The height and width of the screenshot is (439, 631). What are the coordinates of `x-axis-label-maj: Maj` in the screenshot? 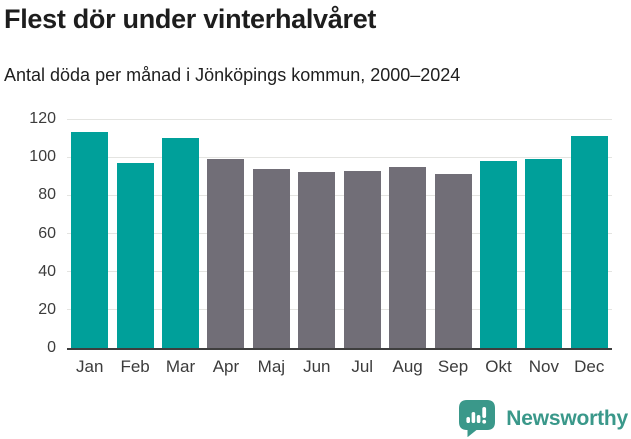 It's located at (271, 366).